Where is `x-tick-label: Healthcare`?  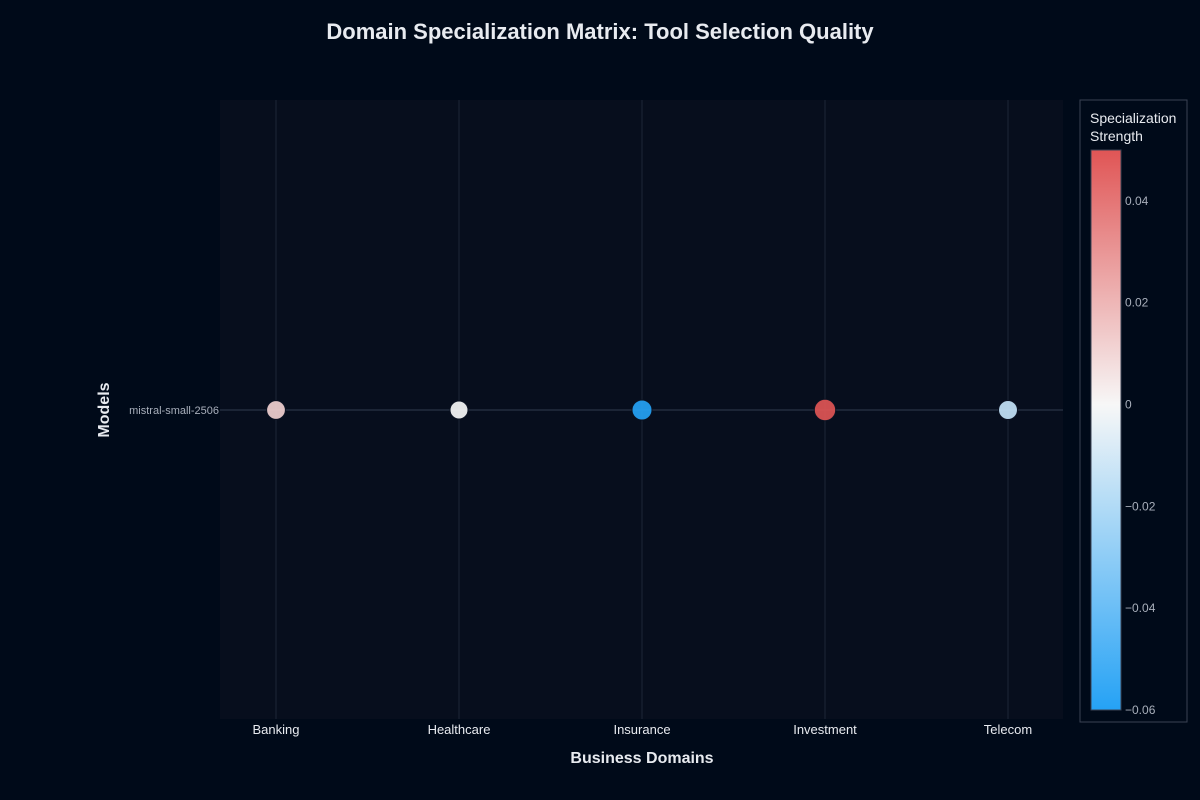 x-tick-label: Healthcare is located at coordinates (459, 729).